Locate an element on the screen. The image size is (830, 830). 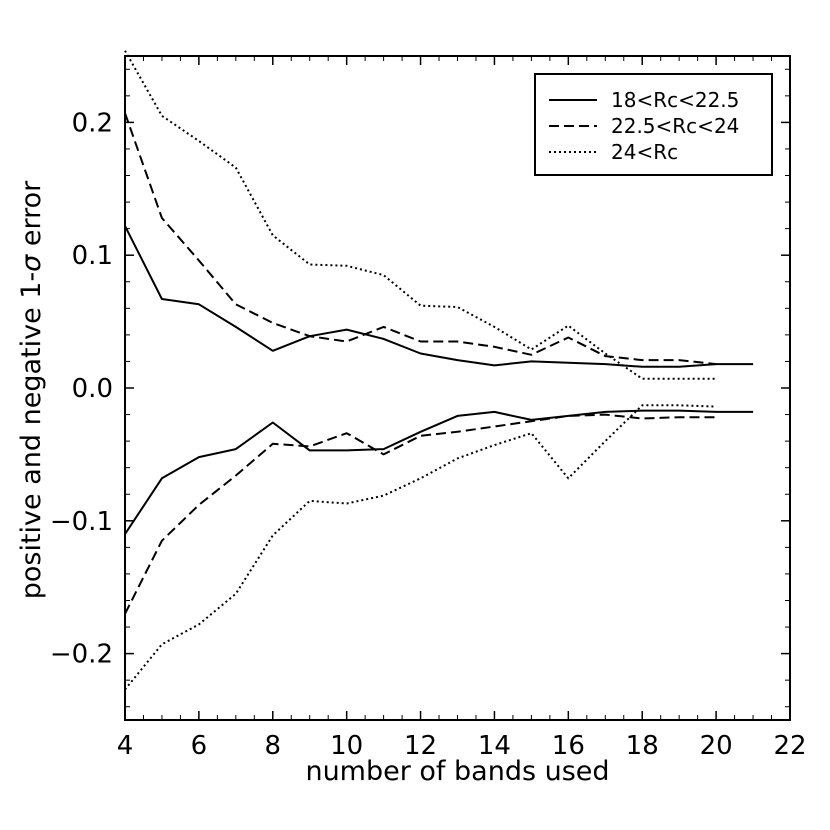
x-tick-label: 20 is located at coordinates (716, 746).